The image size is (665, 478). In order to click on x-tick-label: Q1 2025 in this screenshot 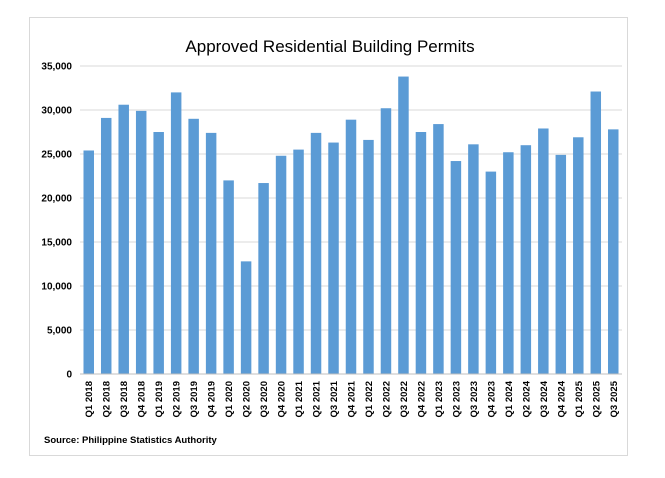, I will do `click(579, 398)`.